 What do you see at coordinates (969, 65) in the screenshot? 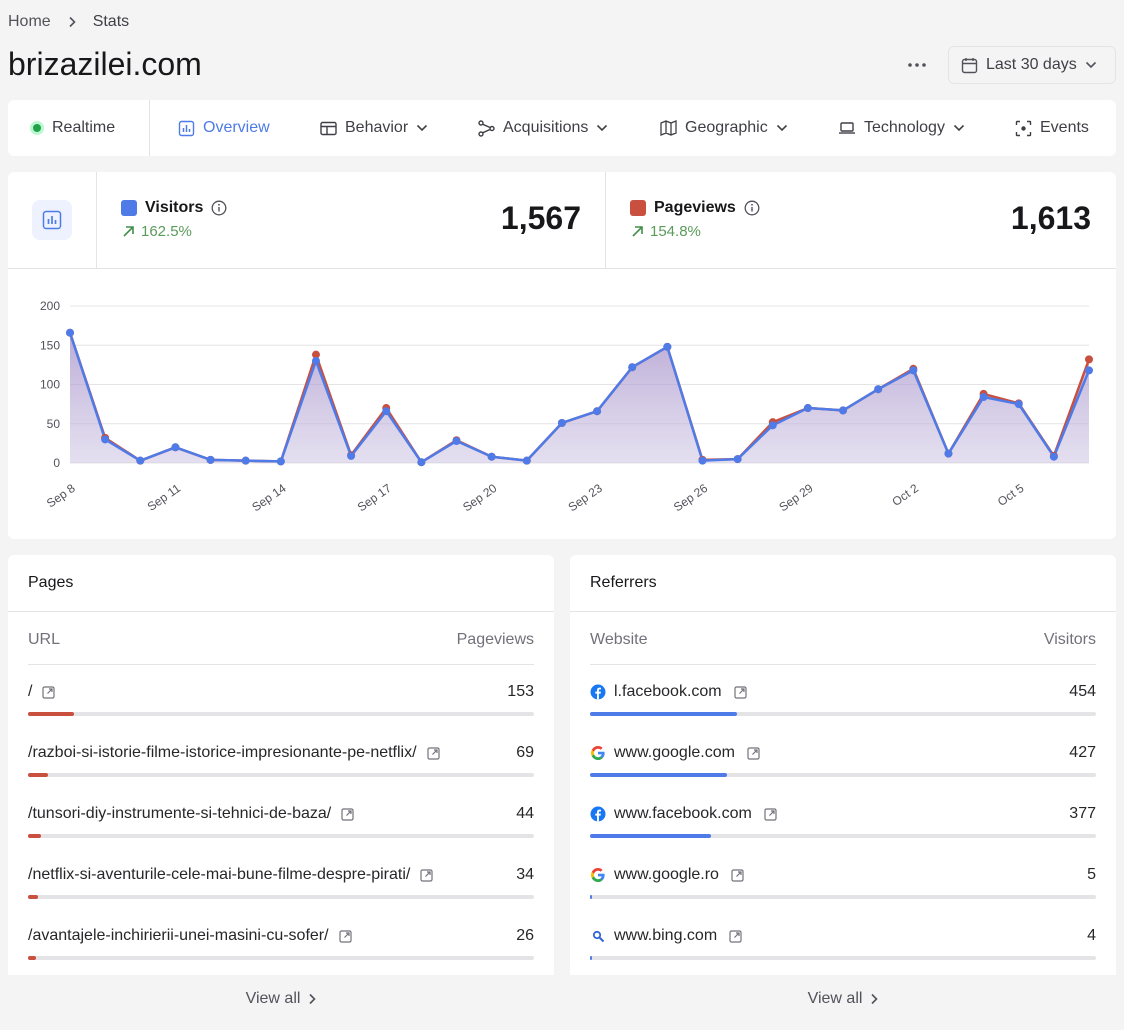
I see `calendar-icon` at bounding box center [969, 65].